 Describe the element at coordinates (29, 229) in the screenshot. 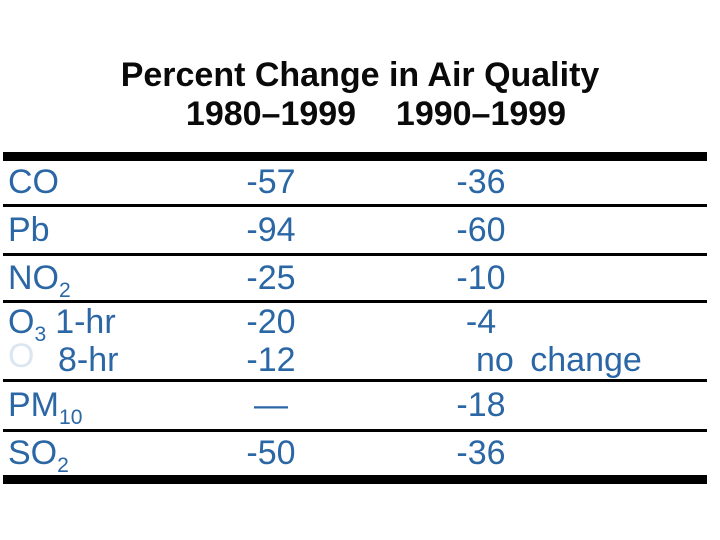

I see `pollutant-symbol: Pb` at that location.